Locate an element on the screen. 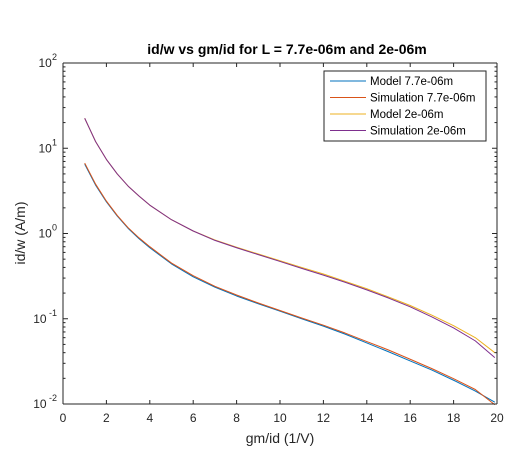 The width and height of the screenshot is (527, 462). legend-label: Model 7.7e-06m is located at coordinates (411, 82).